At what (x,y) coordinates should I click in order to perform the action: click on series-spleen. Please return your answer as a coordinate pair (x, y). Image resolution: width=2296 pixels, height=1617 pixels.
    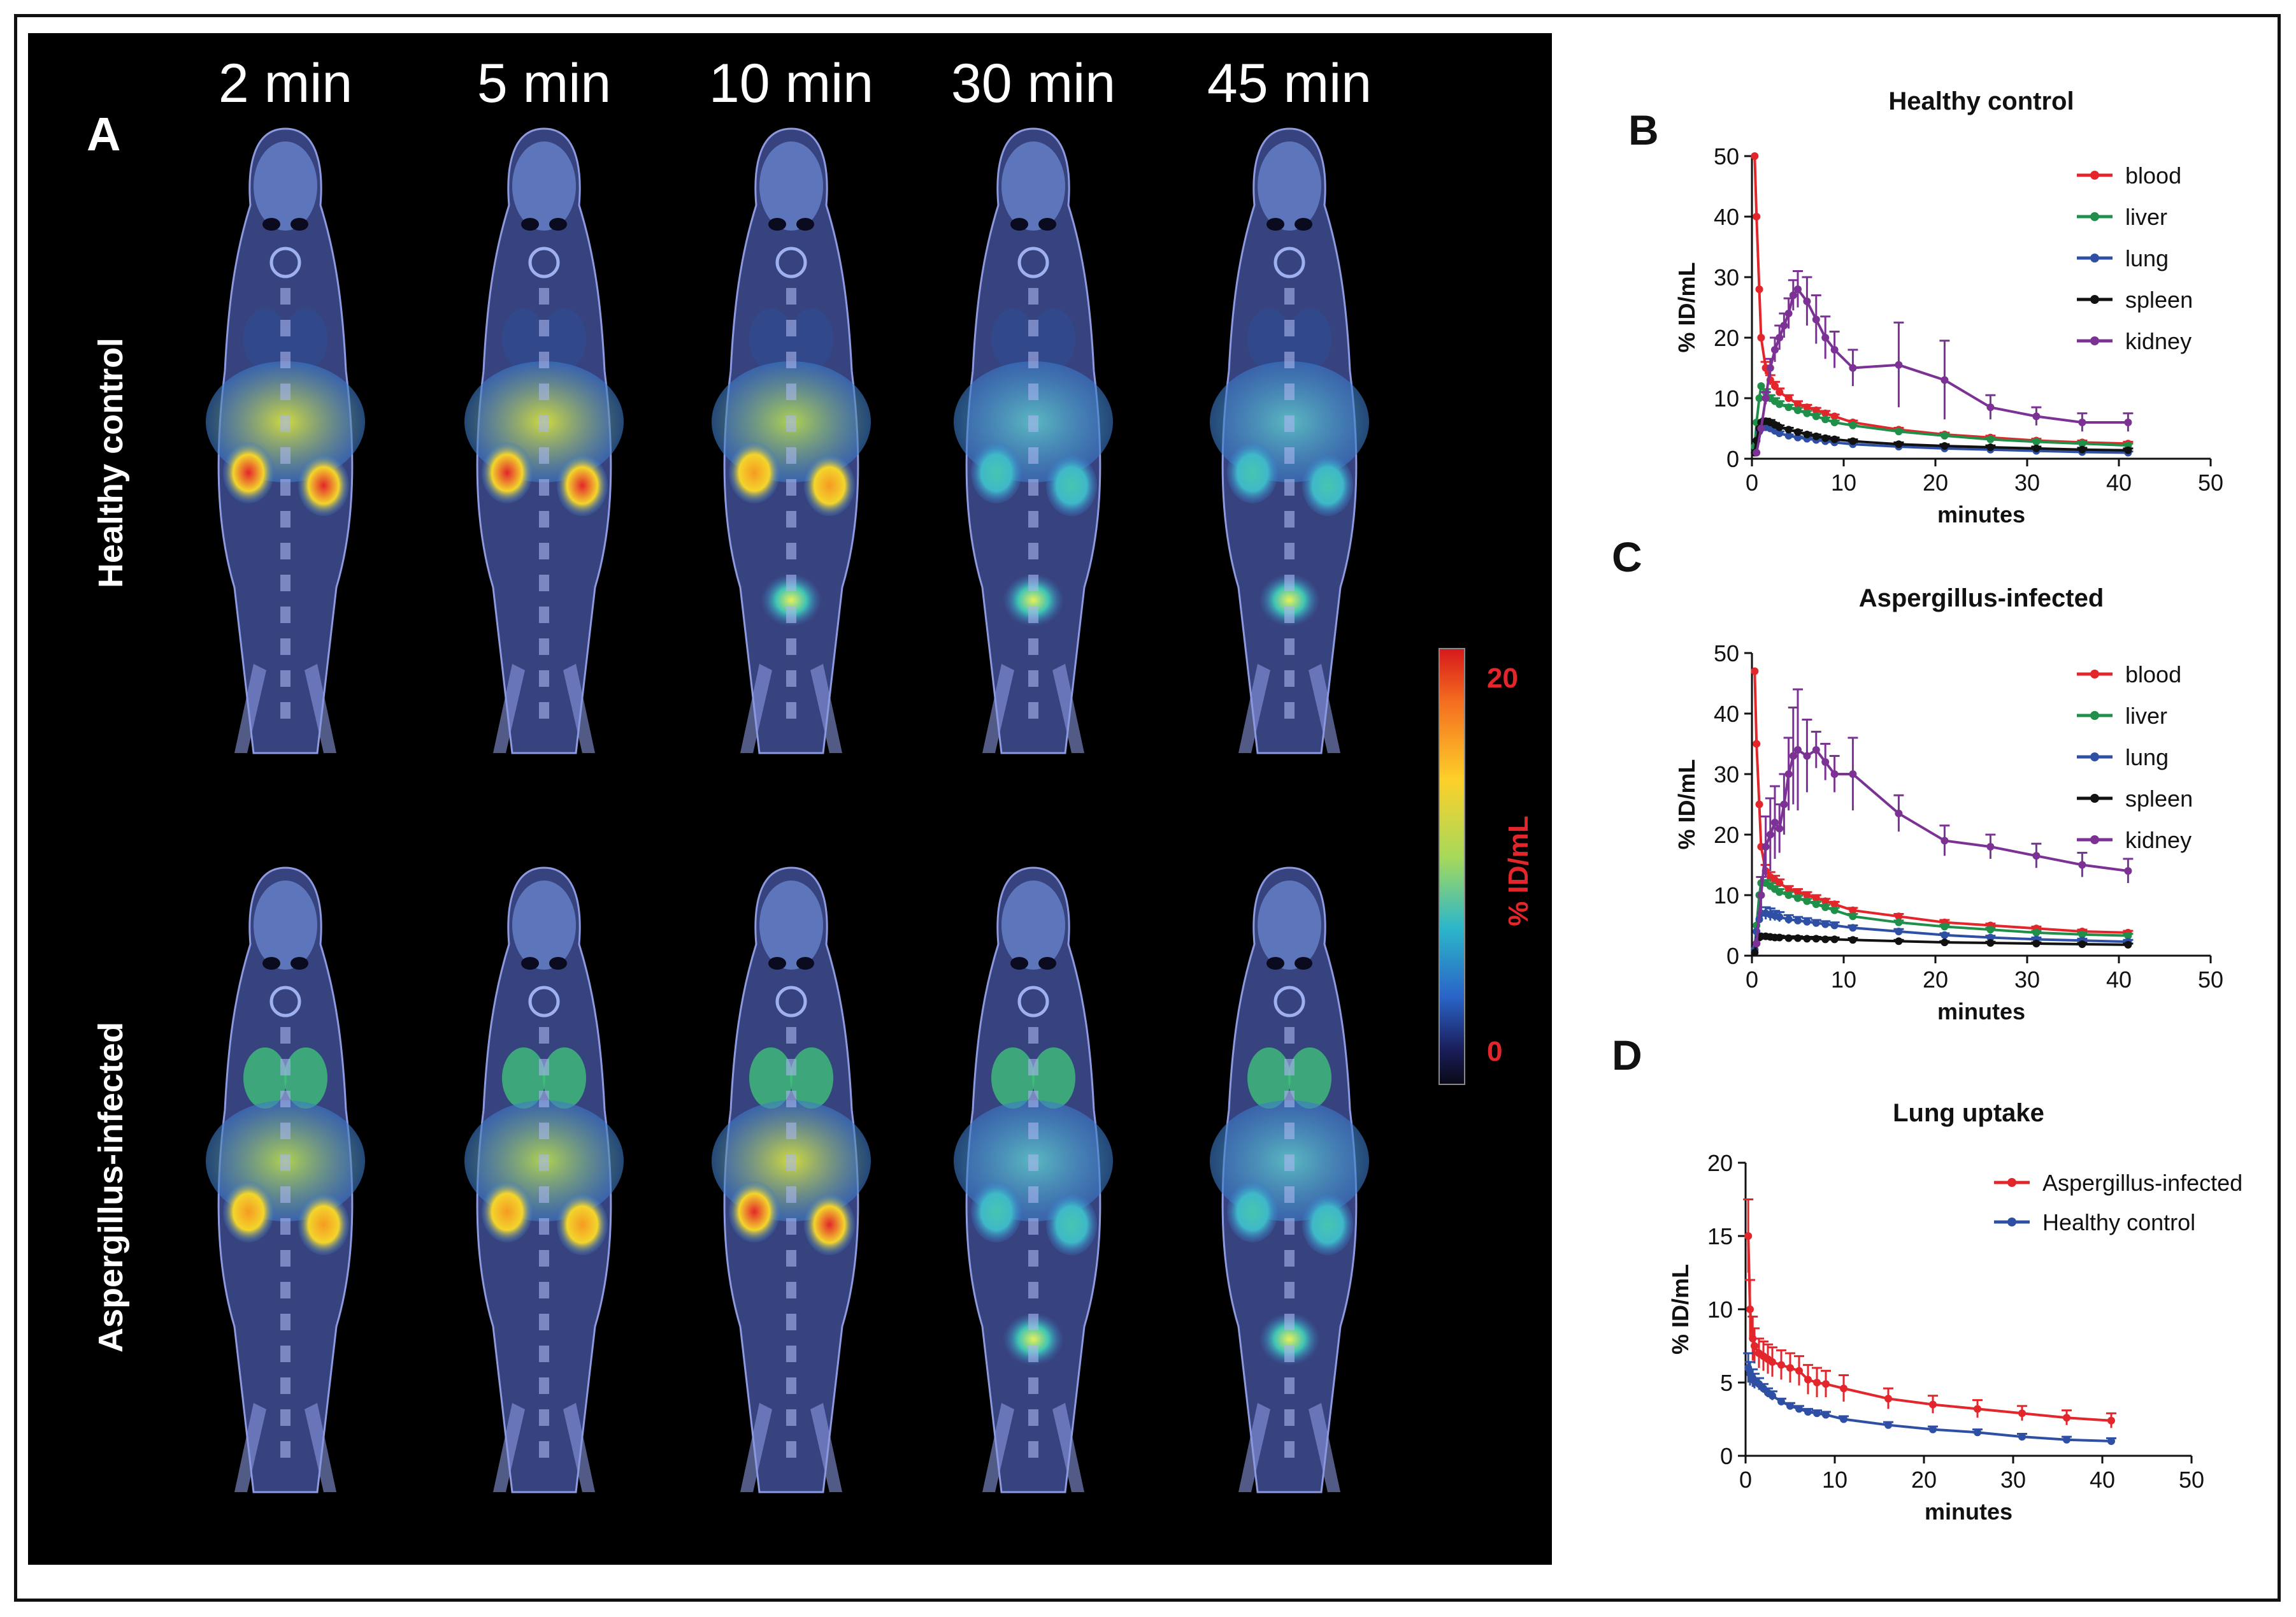
    Looking at the image, I should click on (1943, 944).